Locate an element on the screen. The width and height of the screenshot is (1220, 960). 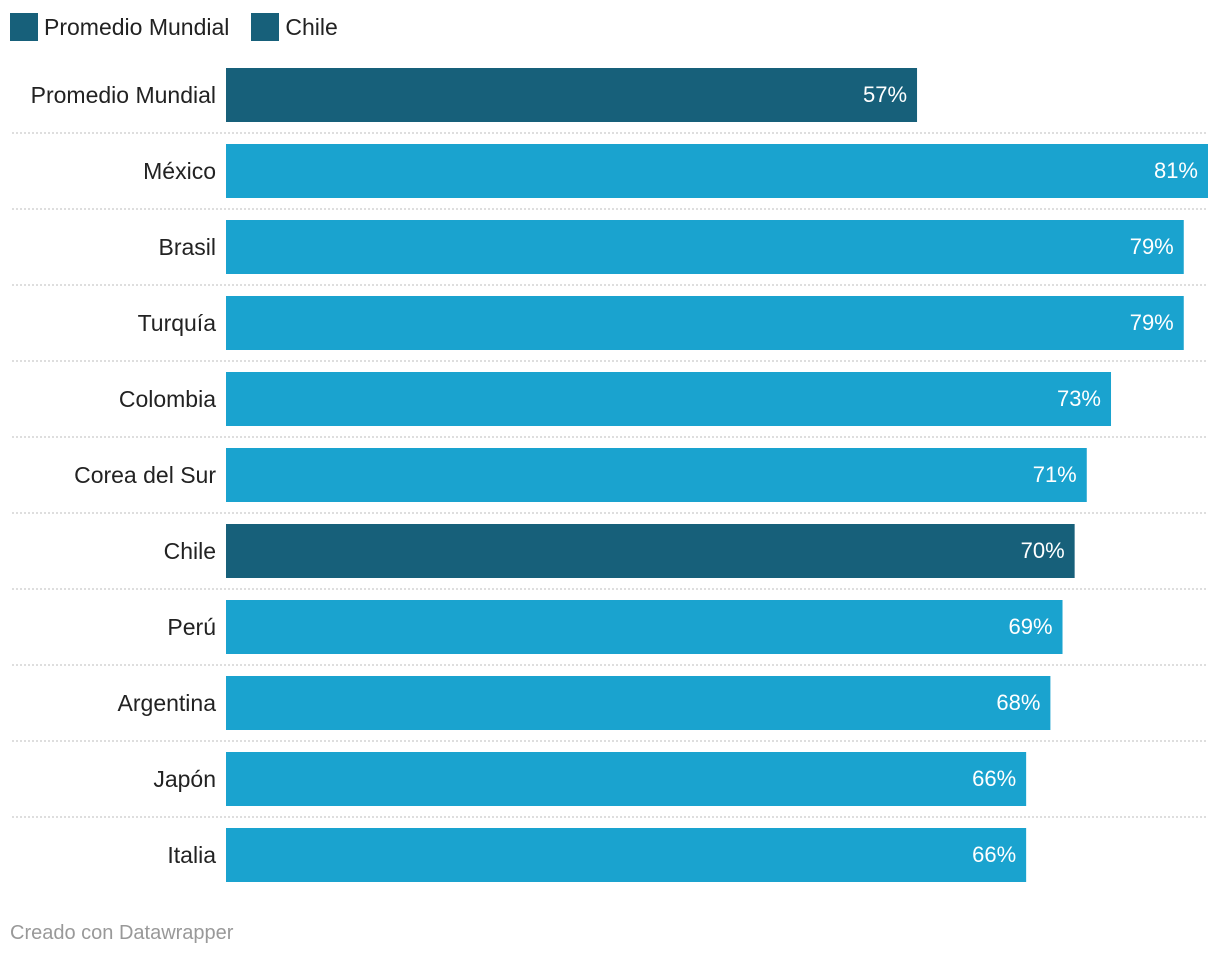
bar-italia is located at coordinates (626, 855).